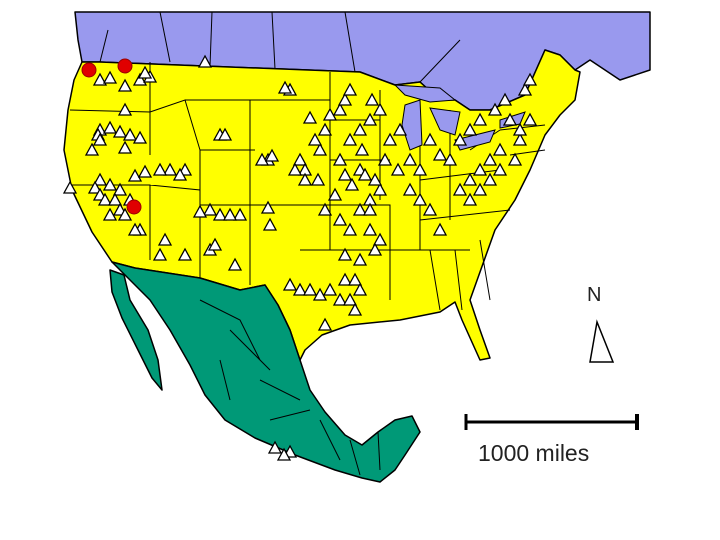 This screenshot has height=540, width=720. I want to click on scale-bar, so click(551, 422).